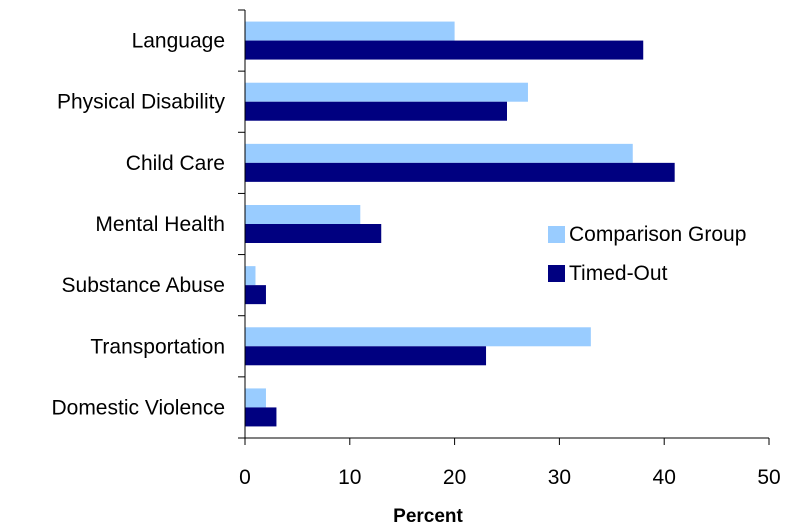 This screenshot has height=531, width=787. Describe the element at coordinates (657, 234) in the screenshot. I see `legend-label: Comparison Group` at that location.